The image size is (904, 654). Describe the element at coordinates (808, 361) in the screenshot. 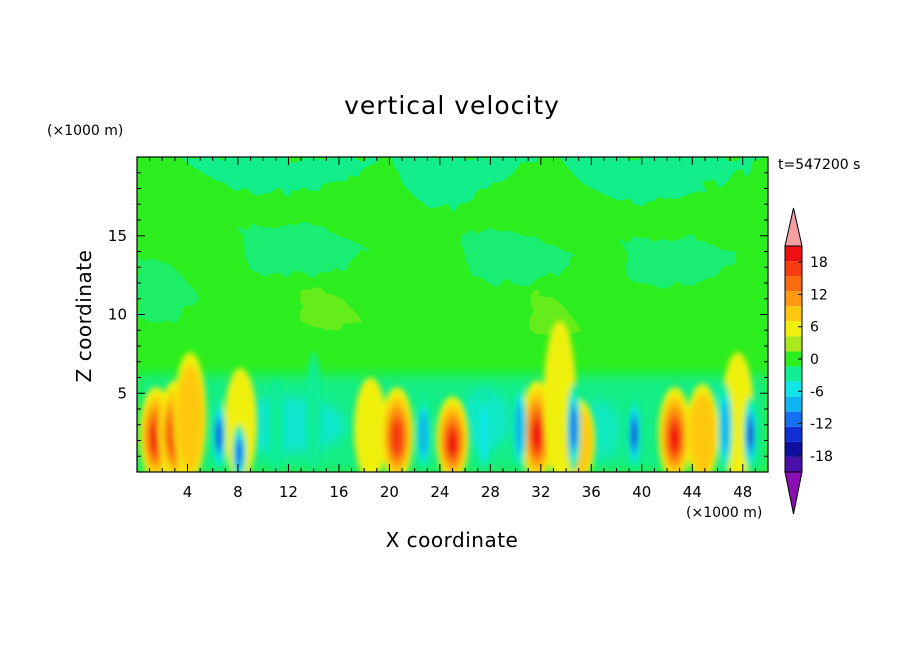

I see `colorbar: 18 12 6 0 -6 -12 -18` at that location.